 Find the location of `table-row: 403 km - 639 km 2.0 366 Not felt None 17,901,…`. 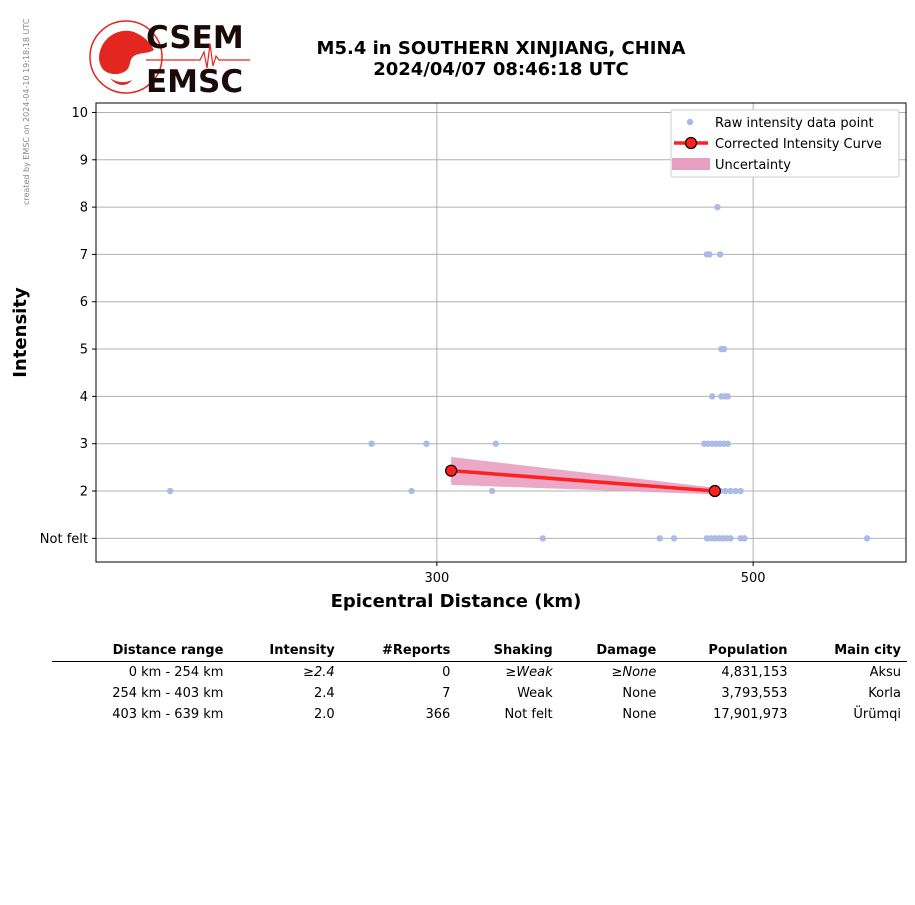

table-row: 403 km - 639 km 2.0 366 Not felt None 17,901,… is located at coordinates (479, 714).